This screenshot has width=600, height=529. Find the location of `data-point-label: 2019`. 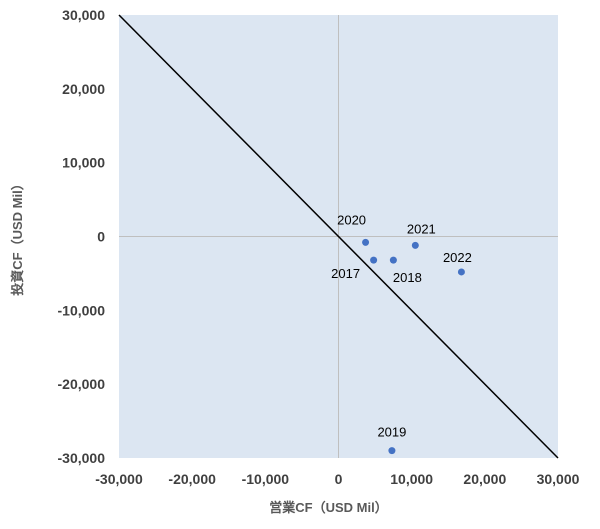

data-point-label: 2019 is located at coordinates (391, 432).